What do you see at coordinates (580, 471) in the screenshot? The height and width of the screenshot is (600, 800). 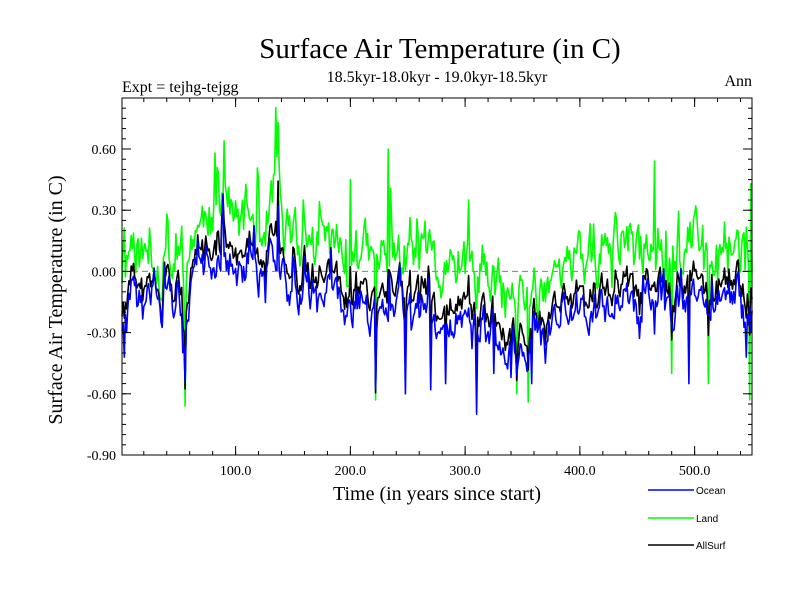 I see `x-tick-label: 400.0` at bounding box center [580, 471].